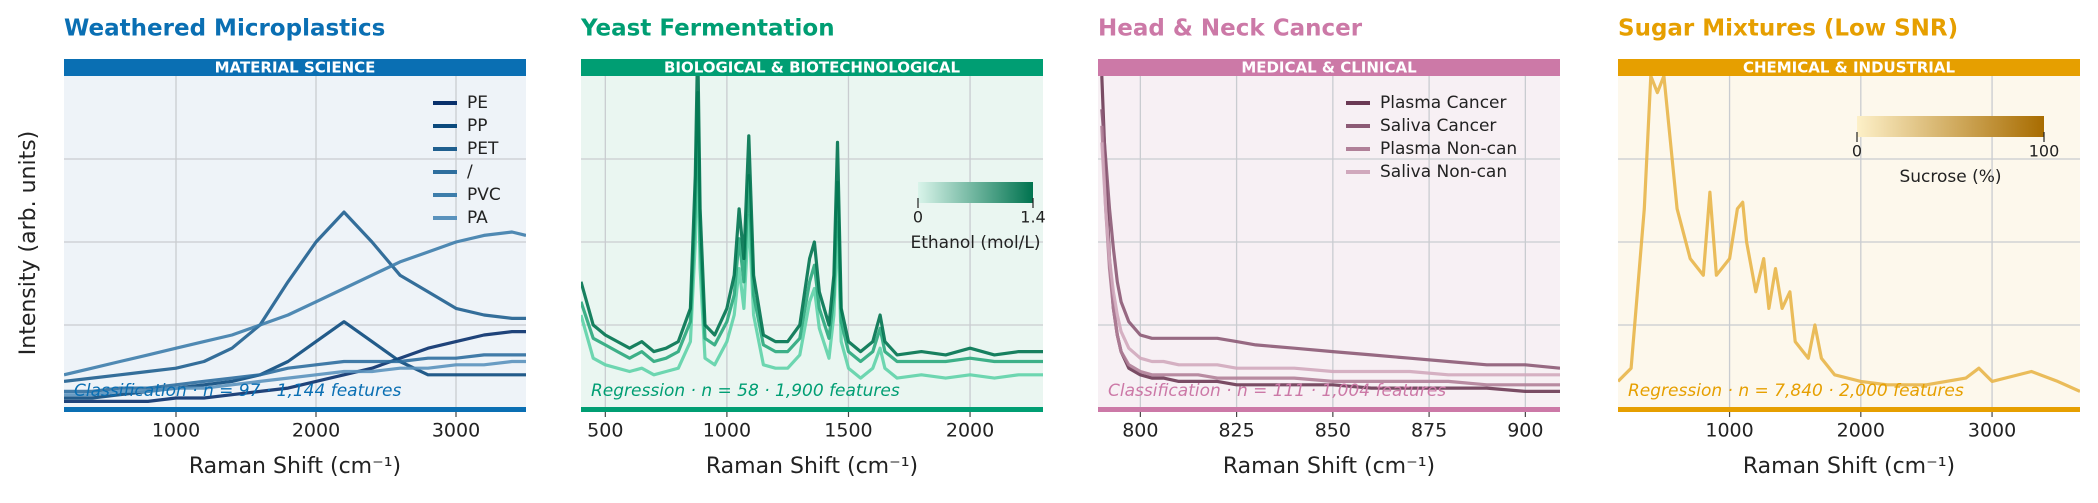 The width and height of the screenshot is (2098, 503). What do you see at coordinates (1796, 391) in the screenshot?
I see `annotation: Regression · n = 7,840 · 2,000 features` at bounding box center [1796, 391].